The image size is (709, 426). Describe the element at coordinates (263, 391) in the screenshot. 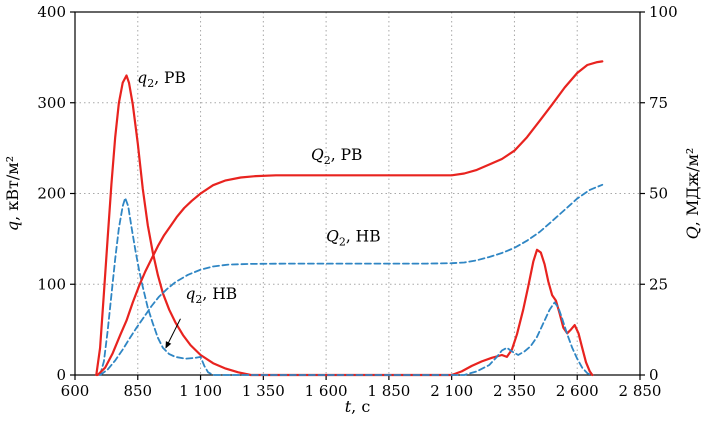

I see `x-tick-label: 1 350` at that location.